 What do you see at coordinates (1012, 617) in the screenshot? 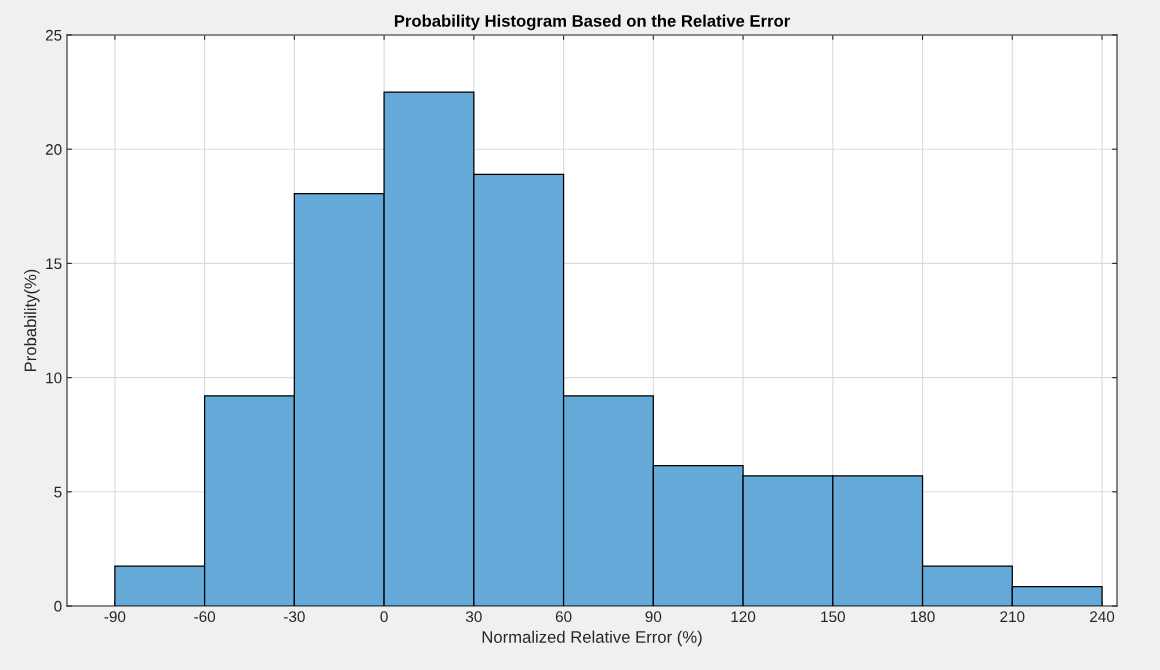
I see `x-tick-label: 210` at bounding box center [1012, 617].